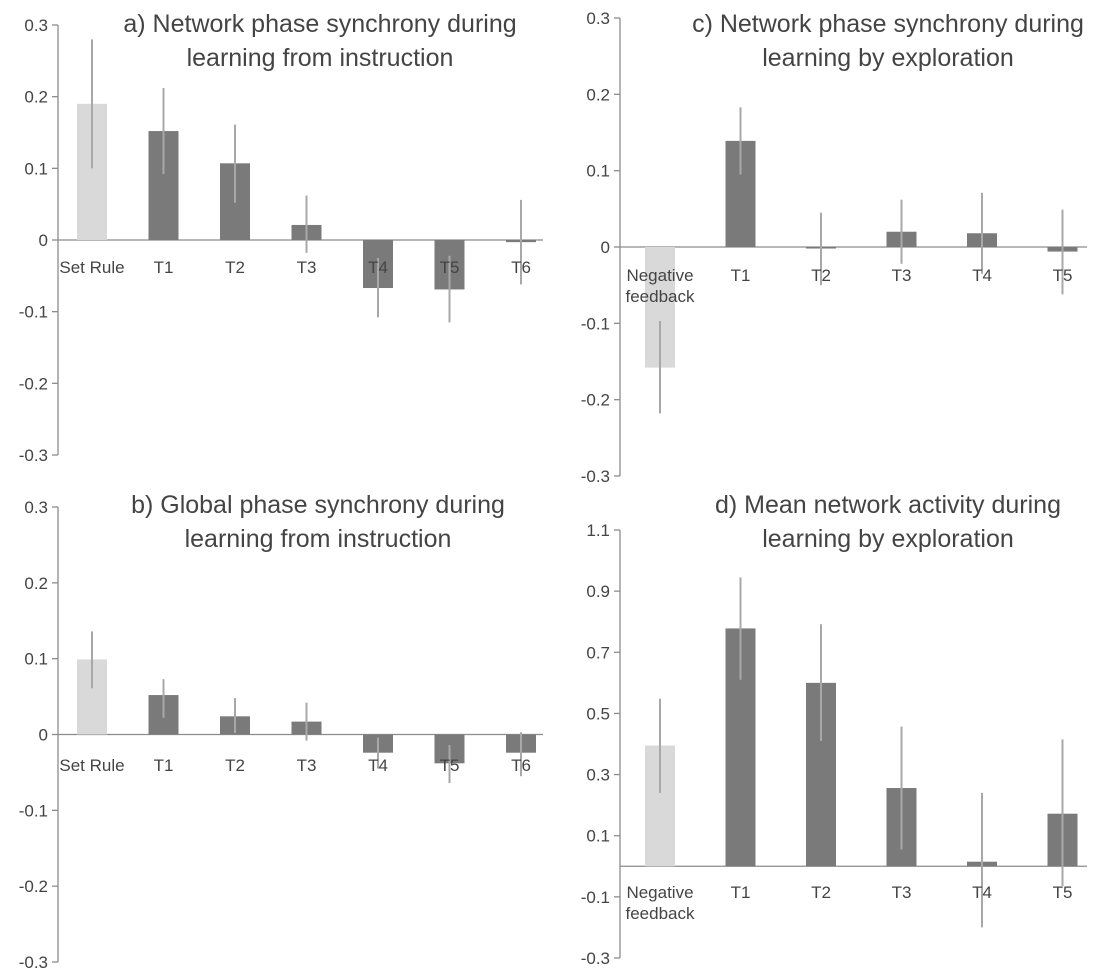  What do you see at coordinates (598, 530) in the screenshot?
I see `y-tick-label: 1.1` at bounding box center [598, 530].